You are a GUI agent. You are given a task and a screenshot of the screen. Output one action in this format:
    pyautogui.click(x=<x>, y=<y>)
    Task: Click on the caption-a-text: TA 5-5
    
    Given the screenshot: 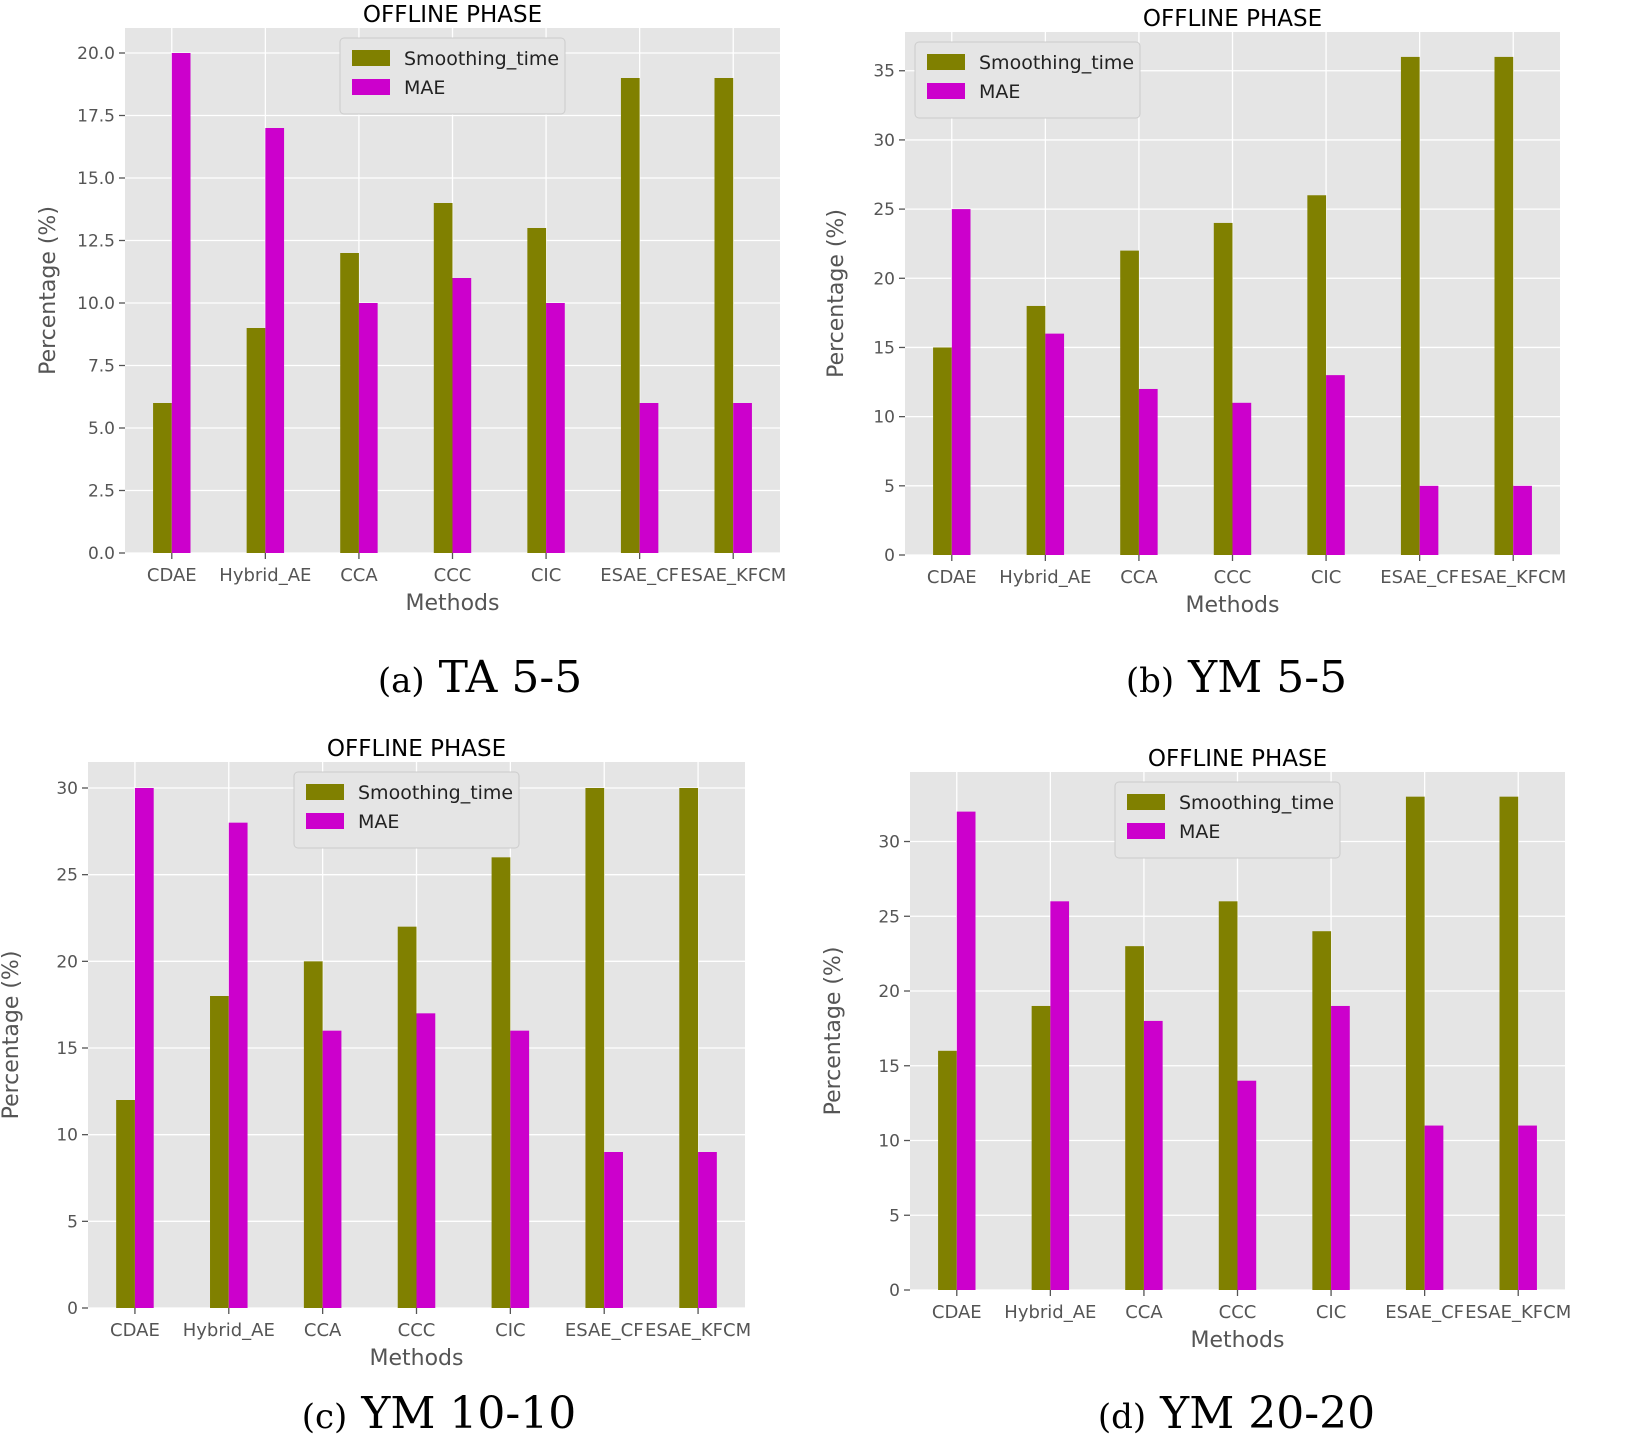 What is the action you would take?
    pyautogui.click(x=510, y=677)
    